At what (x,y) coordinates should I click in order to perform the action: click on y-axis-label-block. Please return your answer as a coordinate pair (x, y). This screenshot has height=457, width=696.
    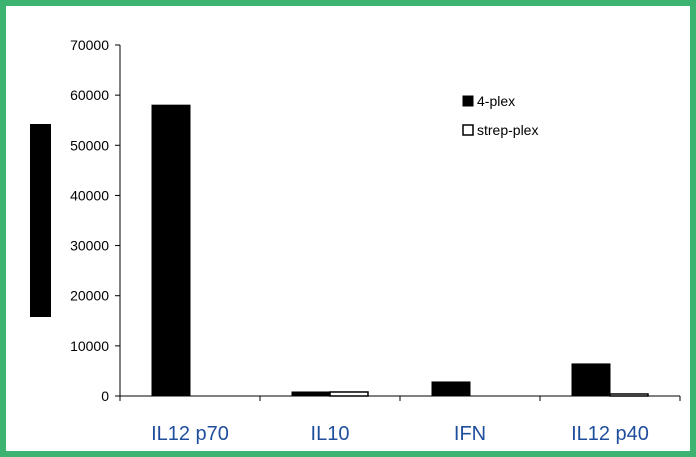
    Looking at the image, I should click on (40, 220).